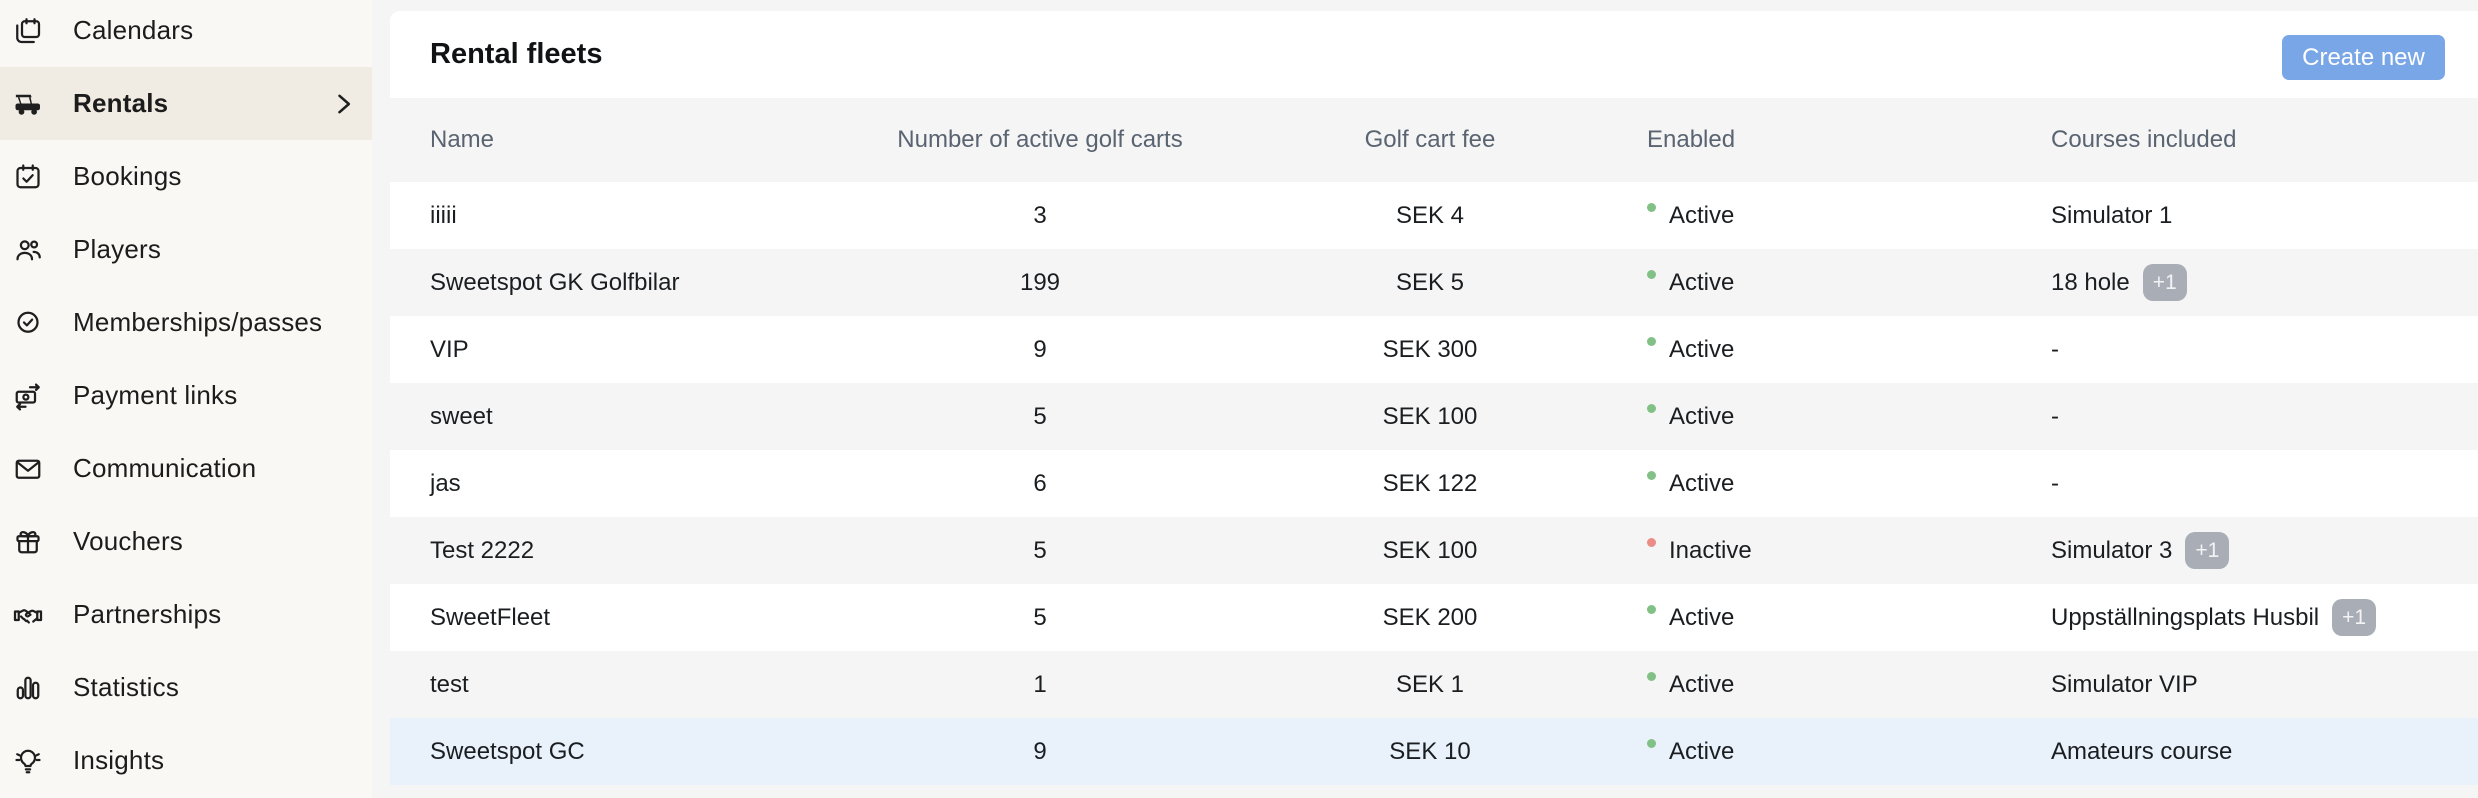  Describe the element at coordinates (28, 542) in the screenshot. I see `gift-icon` at that location.